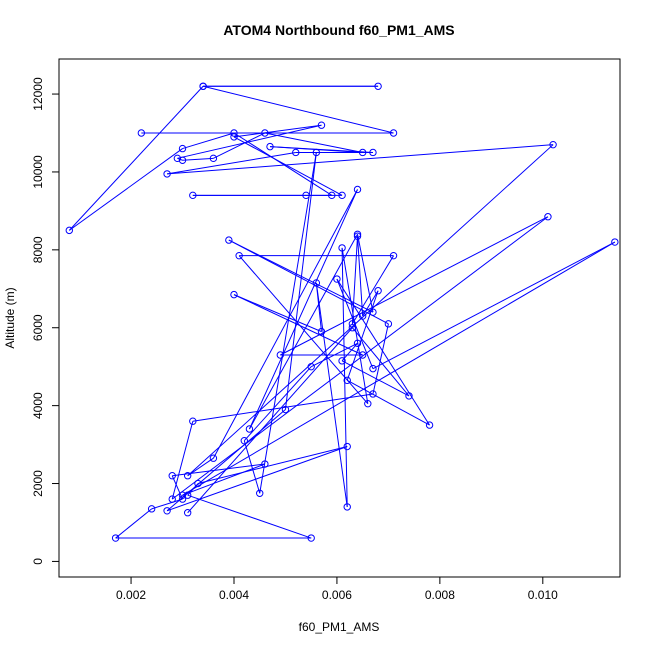 The height and width of the screenshot is (650, 650). Describe the element at coordinates (38, 249) in the screenshot. I see `y-tick-label: 8000` at that location.